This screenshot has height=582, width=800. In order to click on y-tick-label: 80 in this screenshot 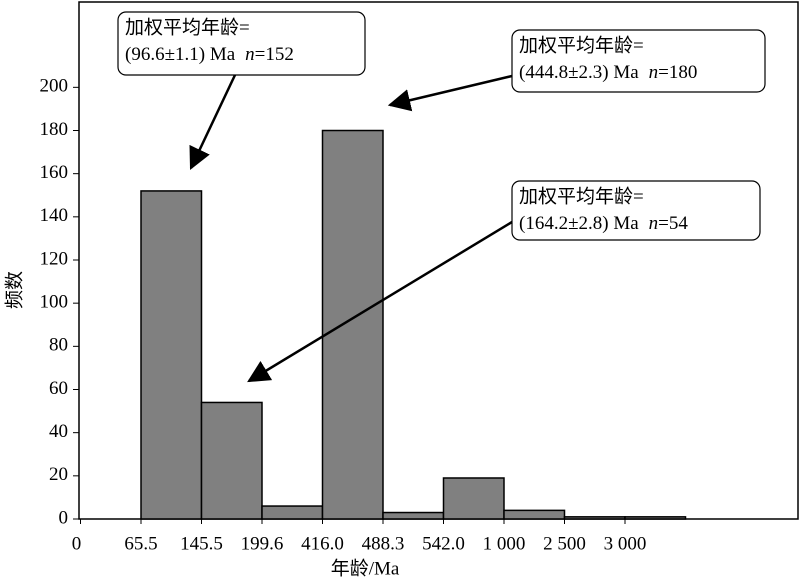, I will do `click(58, 345)`.